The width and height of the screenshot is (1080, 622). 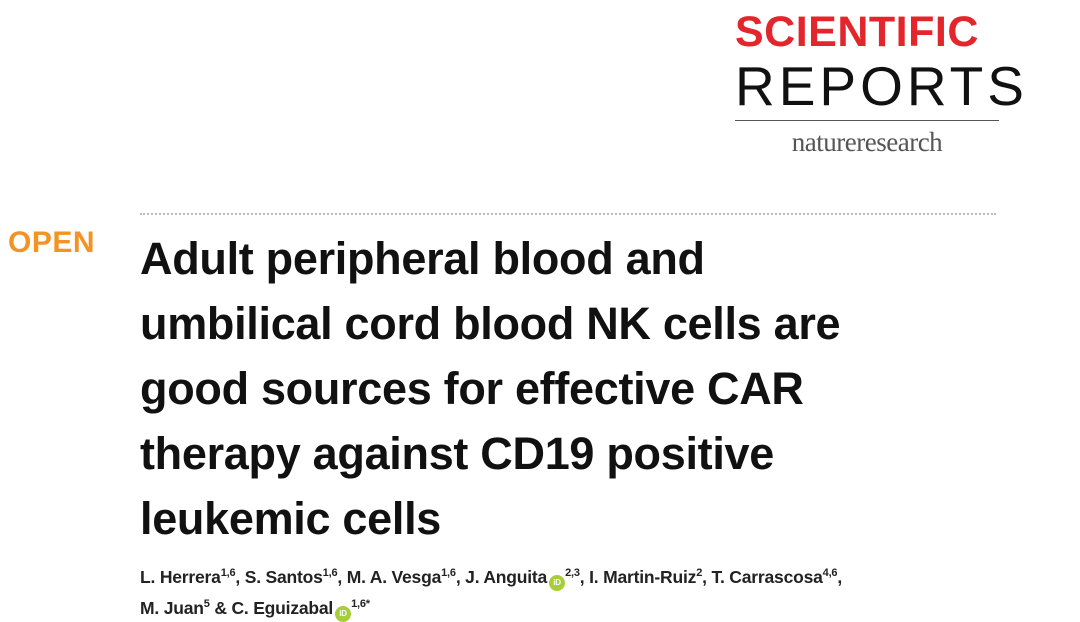 I want to click on title-line: umbilical cord blood NK cells are, so click(x=490, y=323).